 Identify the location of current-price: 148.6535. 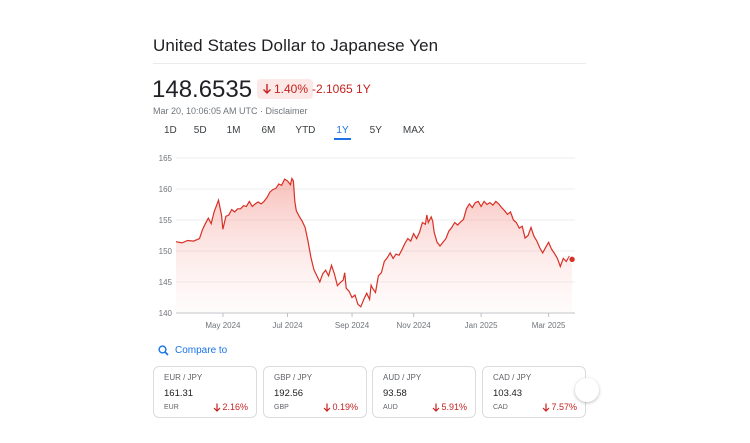
(202, 89).